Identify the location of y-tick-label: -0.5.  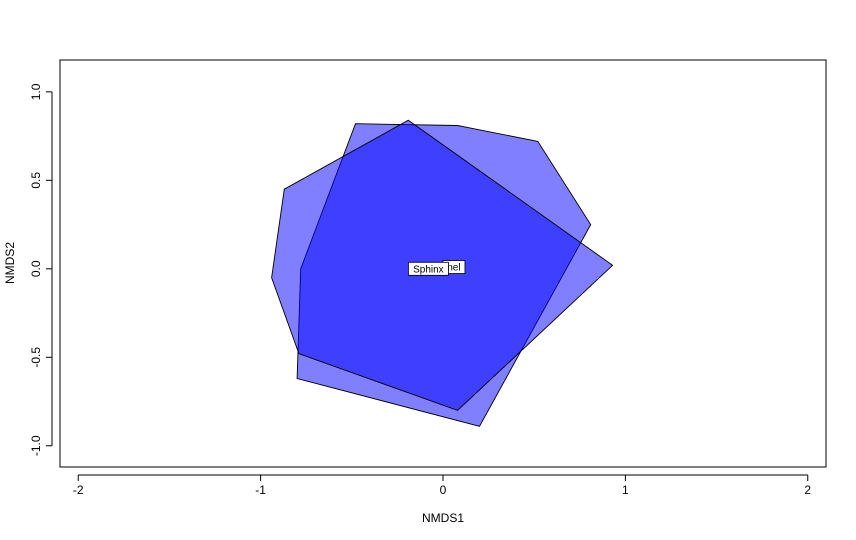
(36, 357).